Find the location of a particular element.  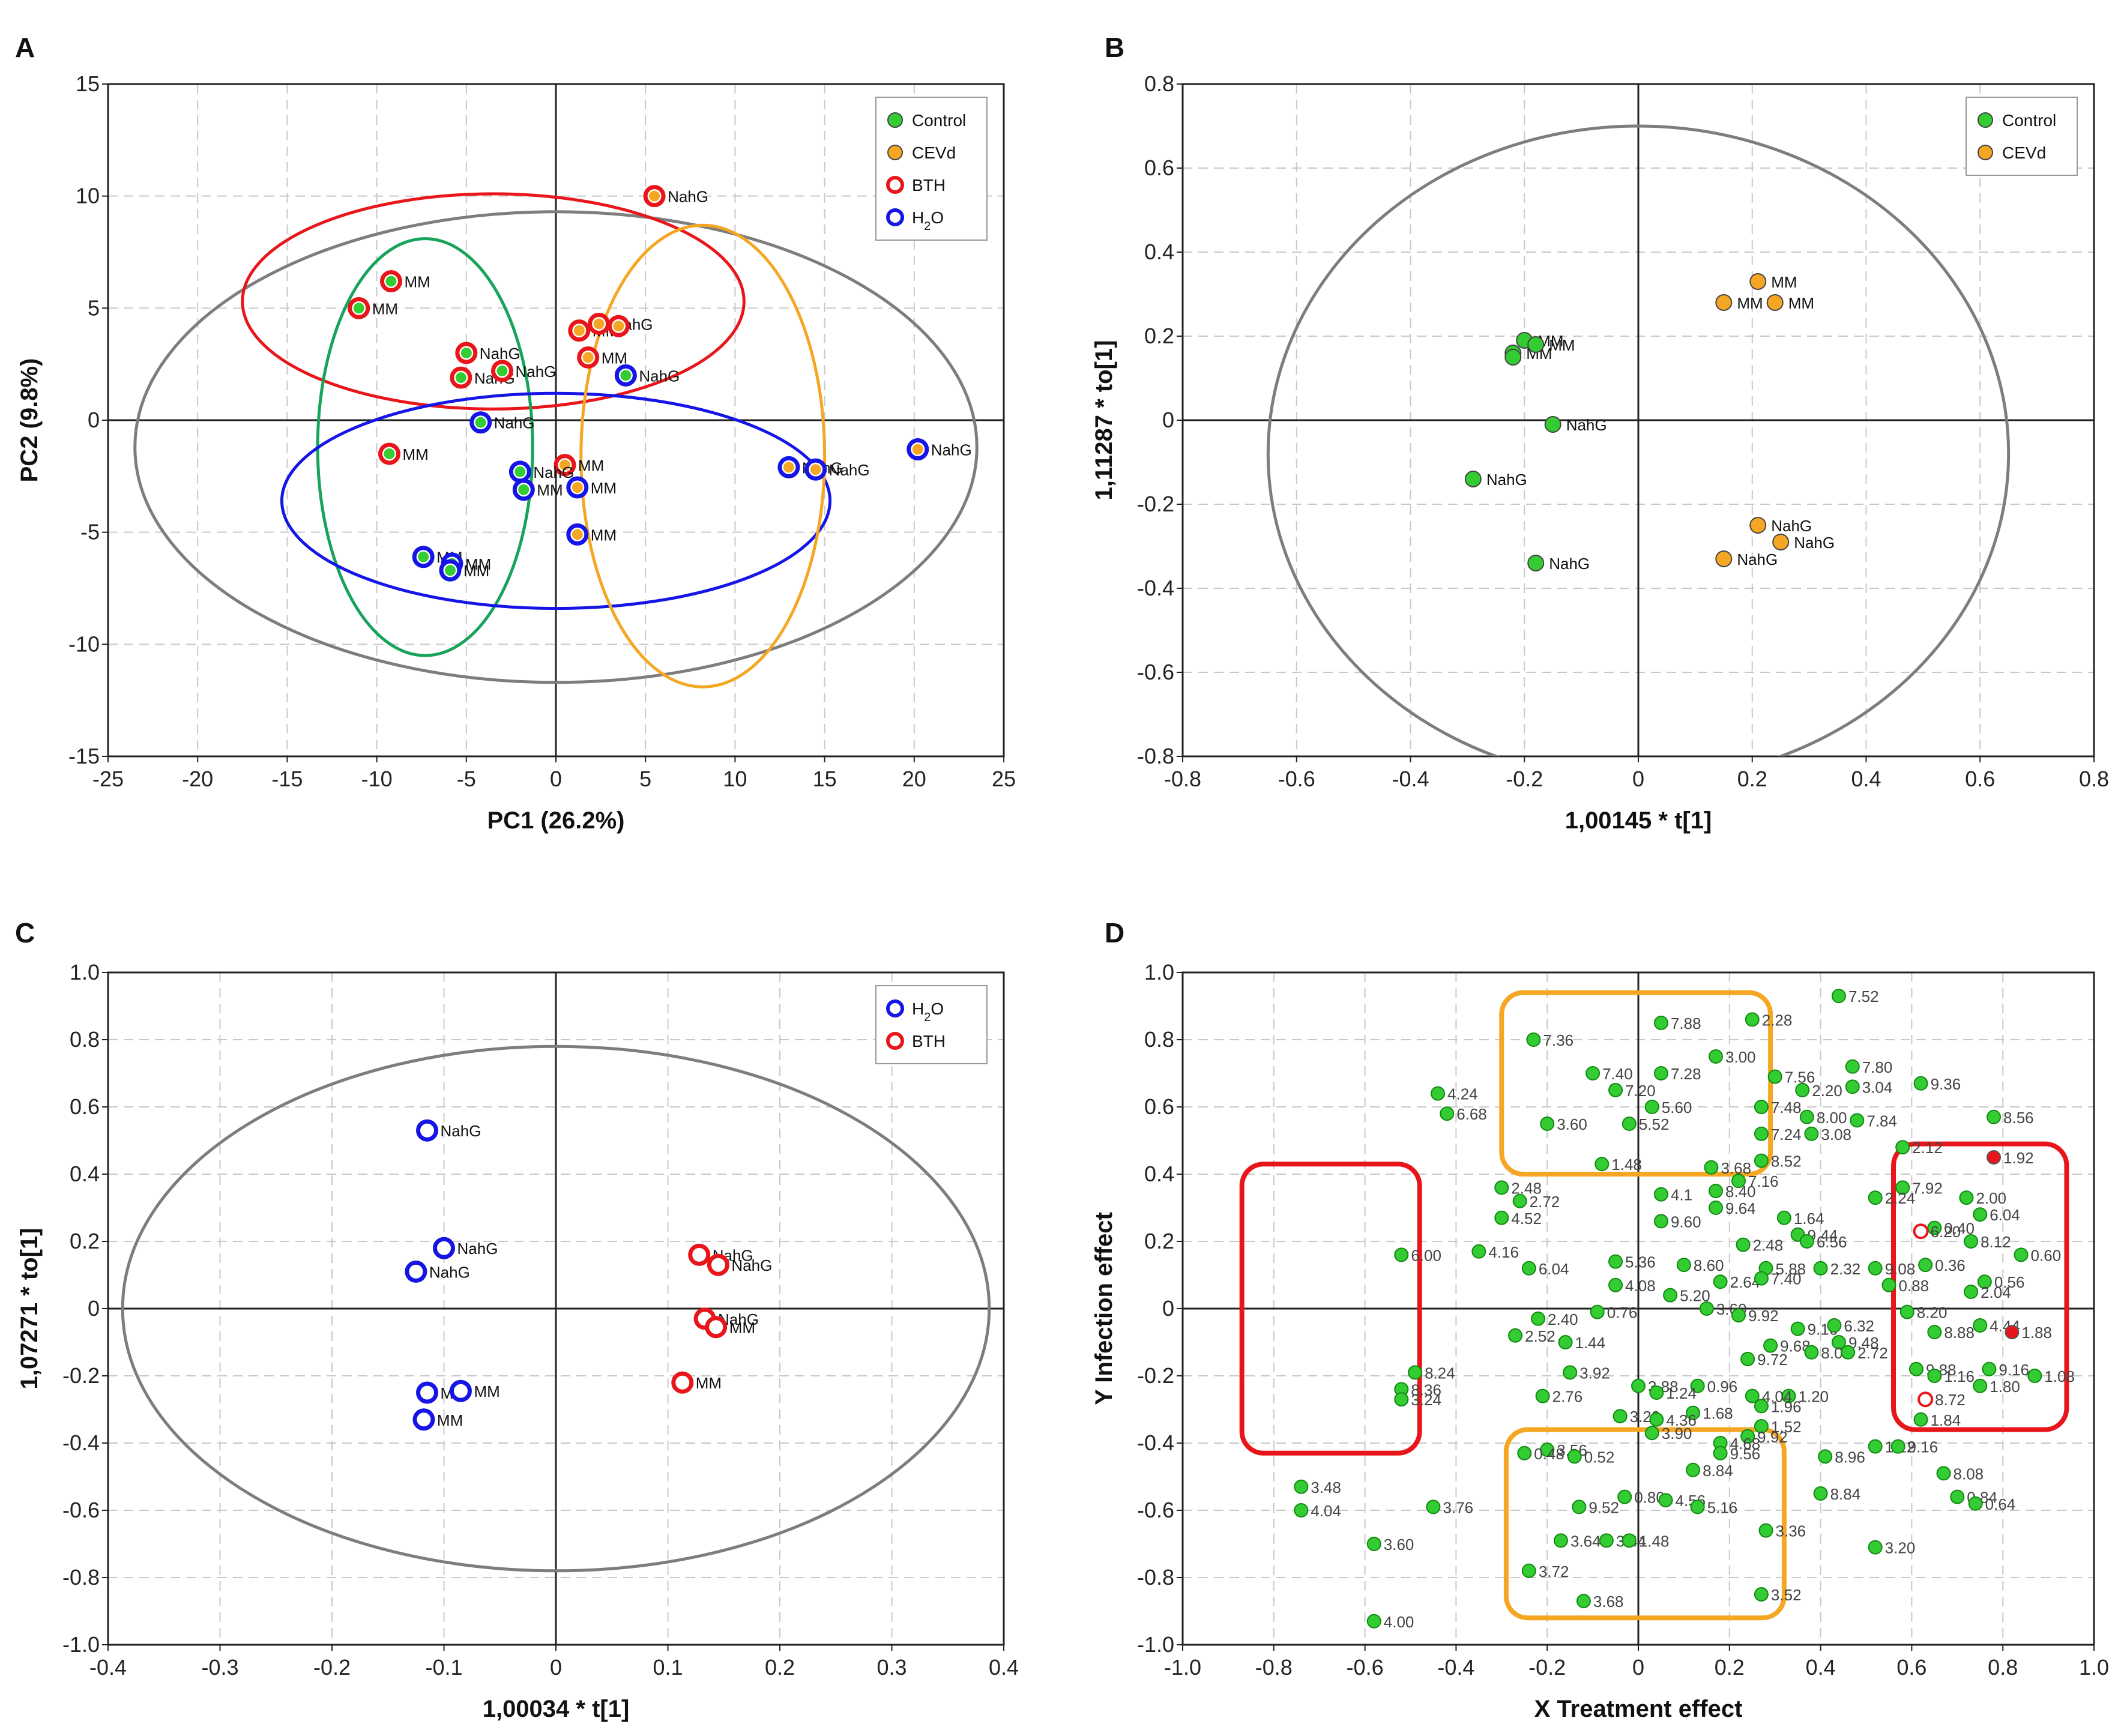

data-point-label: 1.08 is located at coordinates (2059, 1376).